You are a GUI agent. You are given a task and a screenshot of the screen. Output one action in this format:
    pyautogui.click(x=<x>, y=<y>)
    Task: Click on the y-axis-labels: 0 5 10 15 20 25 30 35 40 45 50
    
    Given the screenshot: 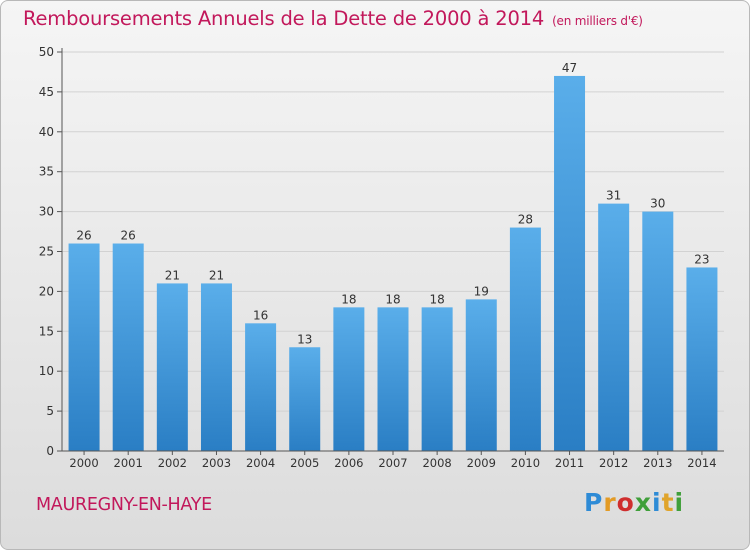 What is the action you would take?
    pyautogui.click(x=46, y=251)
    